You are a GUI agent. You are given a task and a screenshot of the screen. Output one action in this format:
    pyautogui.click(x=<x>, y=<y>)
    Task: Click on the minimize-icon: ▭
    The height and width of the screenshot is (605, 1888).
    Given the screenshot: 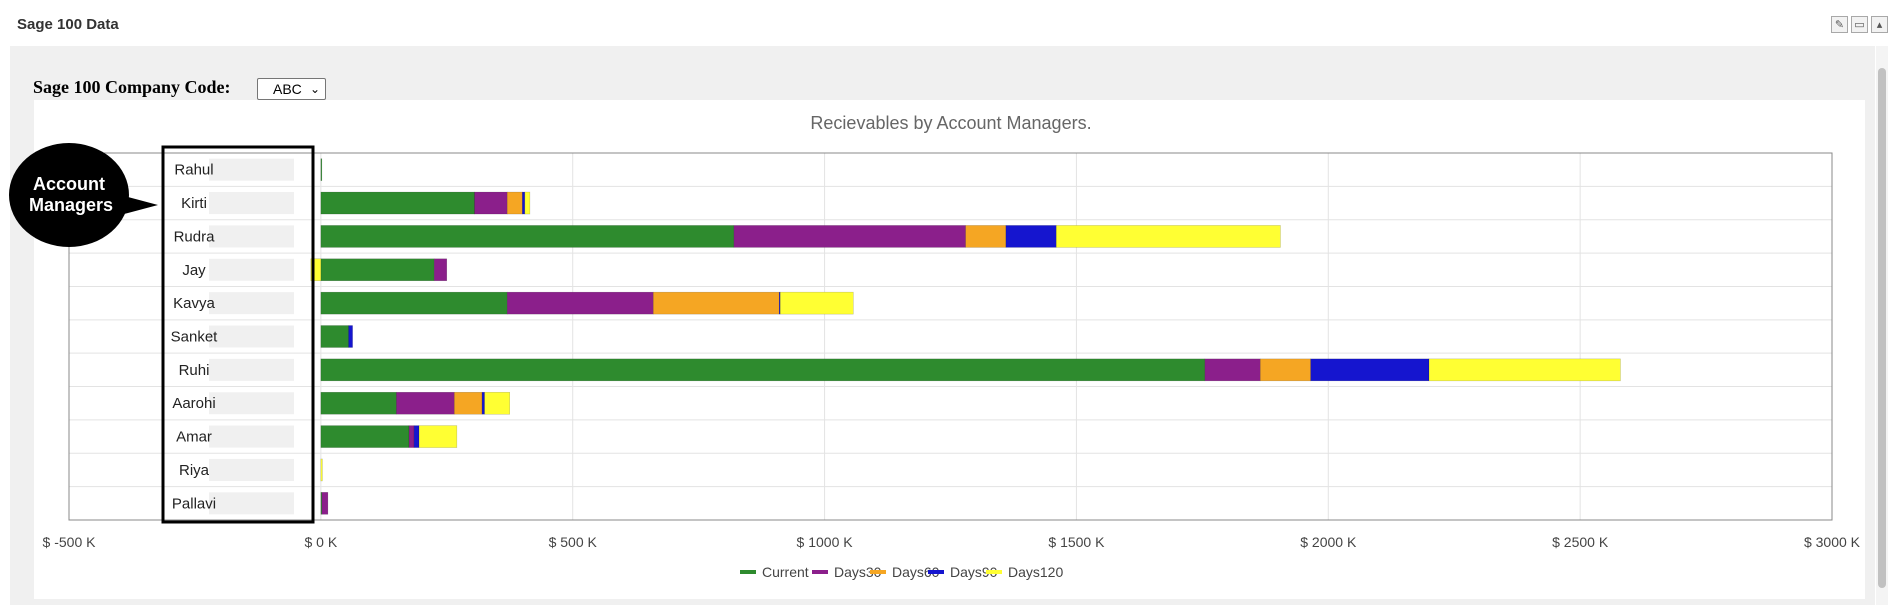 What is the action you would take?
    pyautogui.click(x=1859, y=24)
    